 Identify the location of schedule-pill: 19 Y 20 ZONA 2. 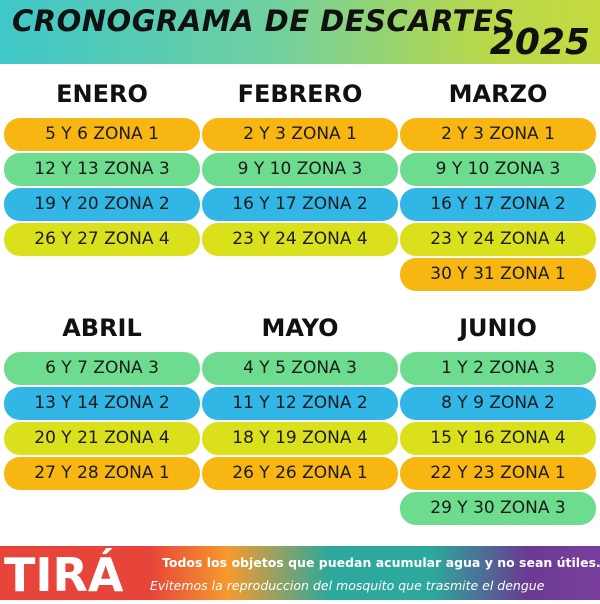
(102, 204).